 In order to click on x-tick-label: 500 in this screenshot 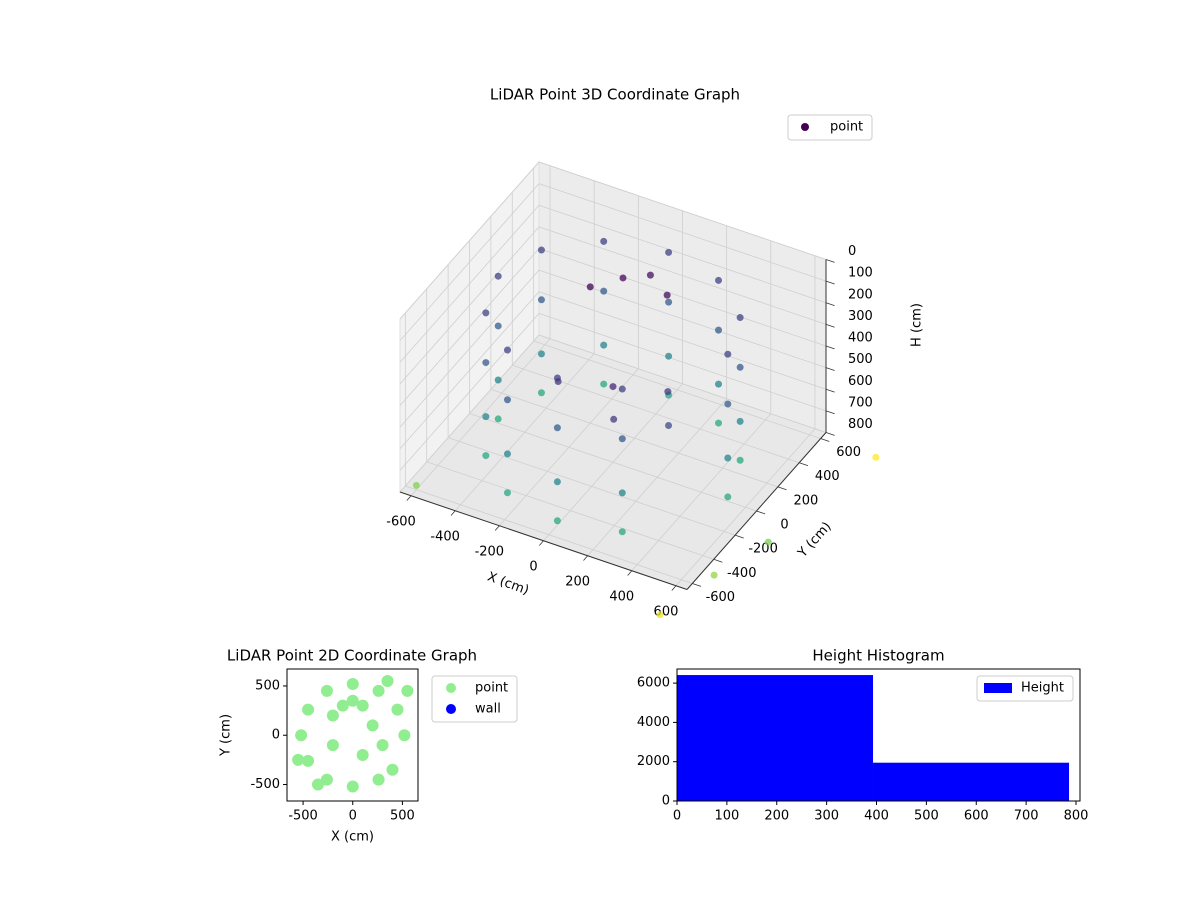, I will do `click(926, 816)`.